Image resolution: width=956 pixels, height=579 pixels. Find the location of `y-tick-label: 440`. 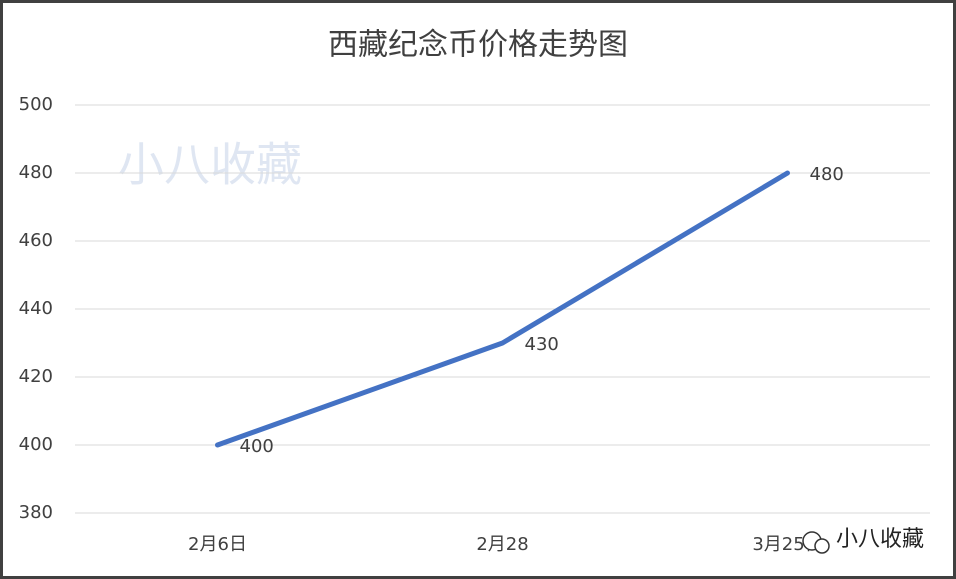

y-tick-label: 440 is located at coordinates (36, 308).